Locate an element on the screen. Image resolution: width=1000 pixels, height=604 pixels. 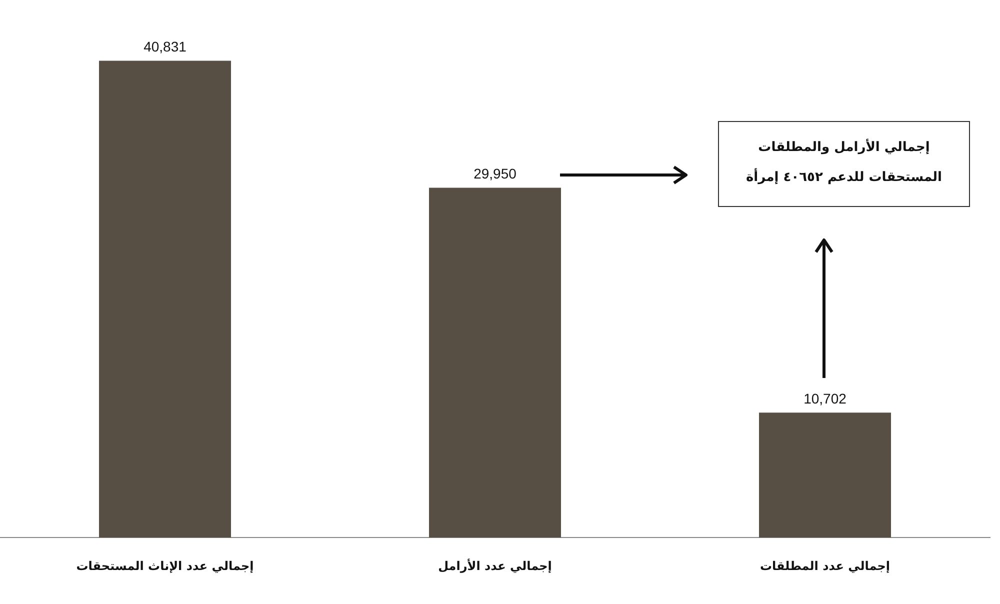
x-tick-label: إجمالي عدد الأرامل is located at coordinates (495, 565).